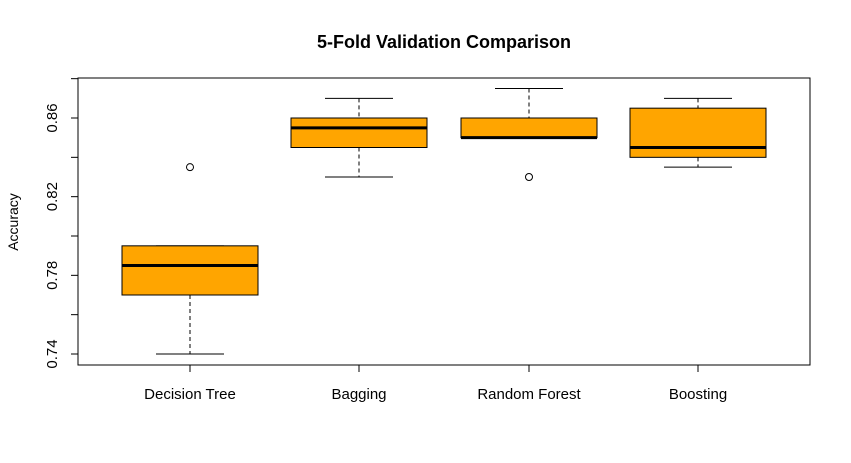 Image resolution: width=851 pixels, height=463 pixels. Describe the element at coordinates (13, 222) in the screenshot. I see `y-axis-label: Accuracy` at that location.